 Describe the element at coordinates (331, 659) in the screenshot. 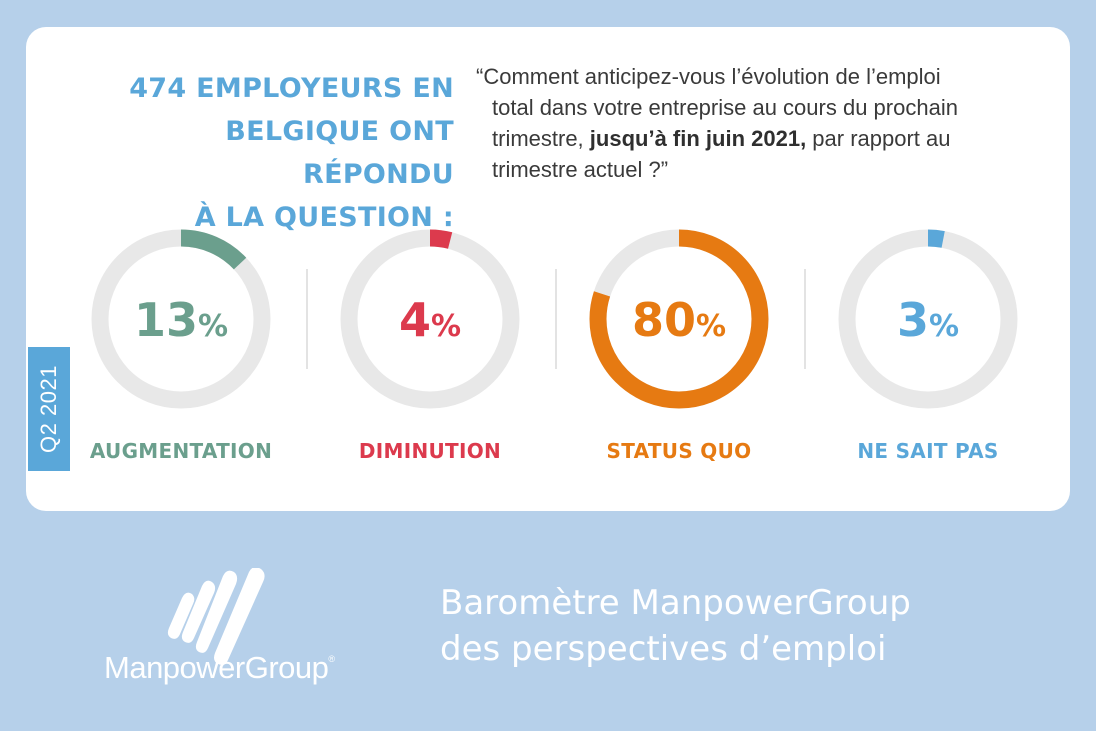

I see `registered-mark: ®` at that location.